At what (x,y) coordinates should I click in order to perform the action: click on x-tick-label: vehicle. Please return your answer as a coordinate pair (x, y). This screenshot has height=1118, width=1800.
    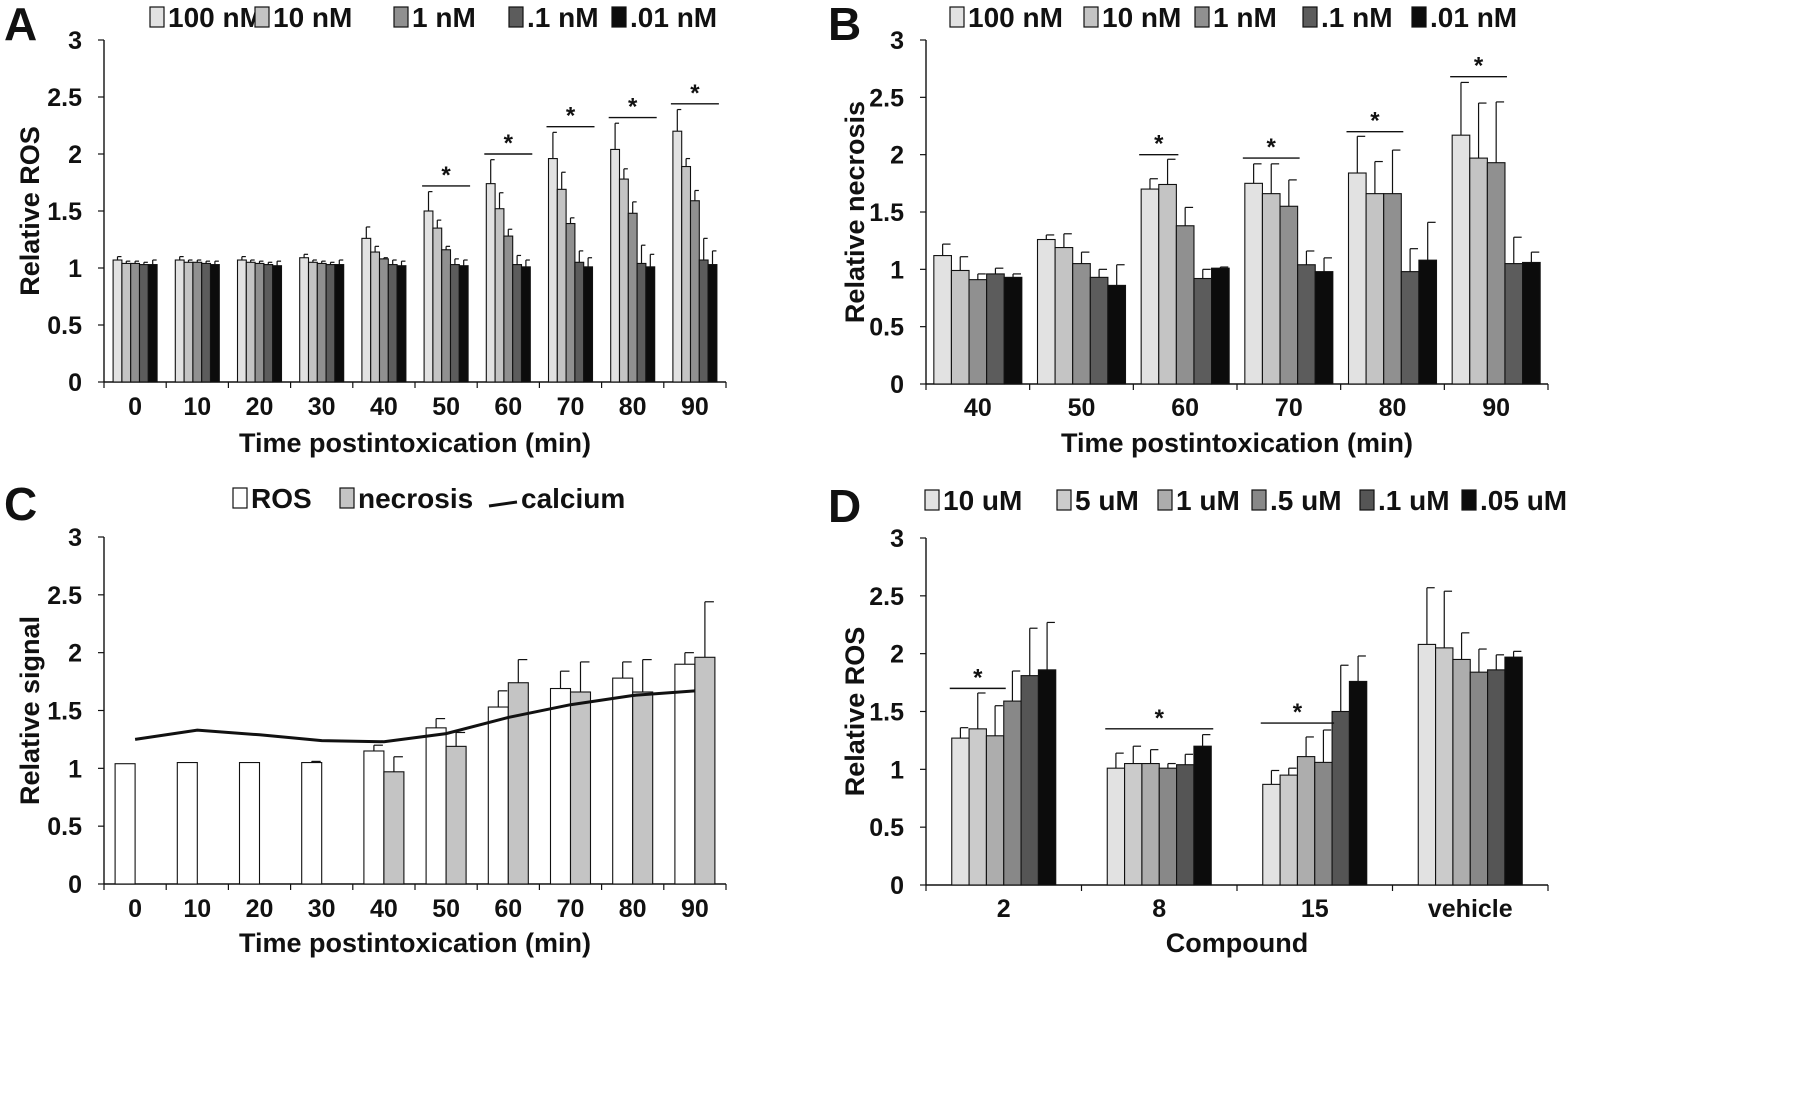
    Looking at the image, I should click on (1470, 909).